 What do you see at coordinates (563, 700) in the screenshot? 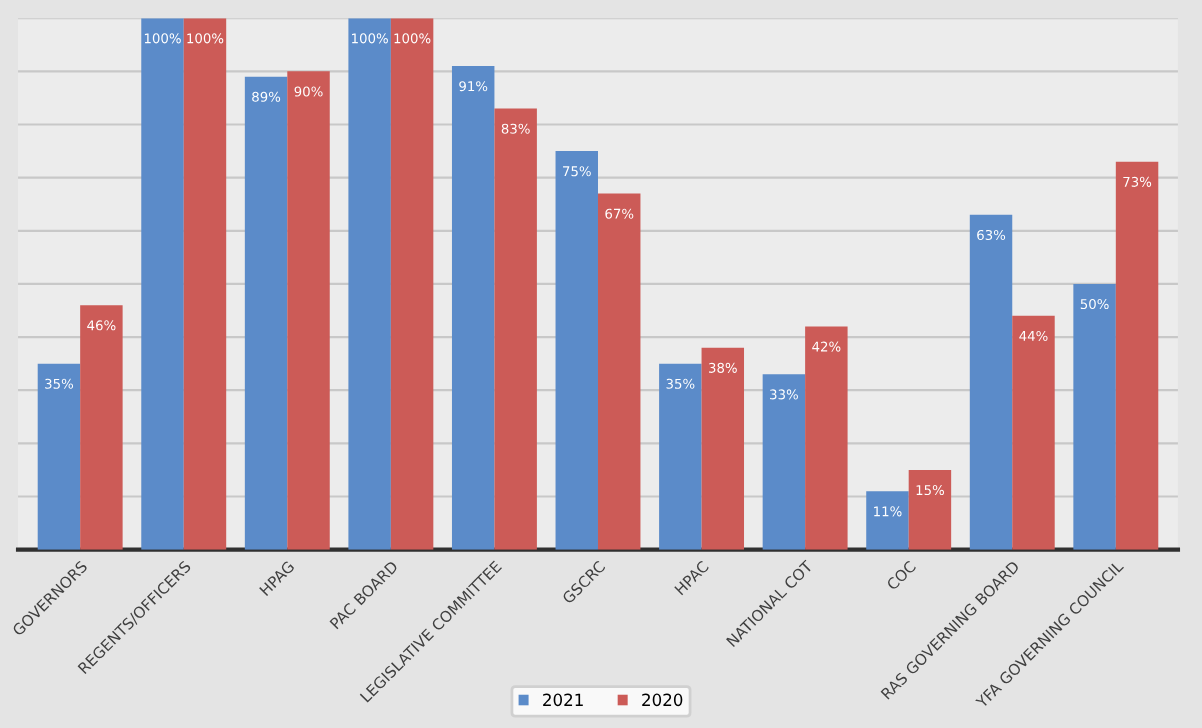
I see `legend-label: 2021` at bounding box center [563, 700].